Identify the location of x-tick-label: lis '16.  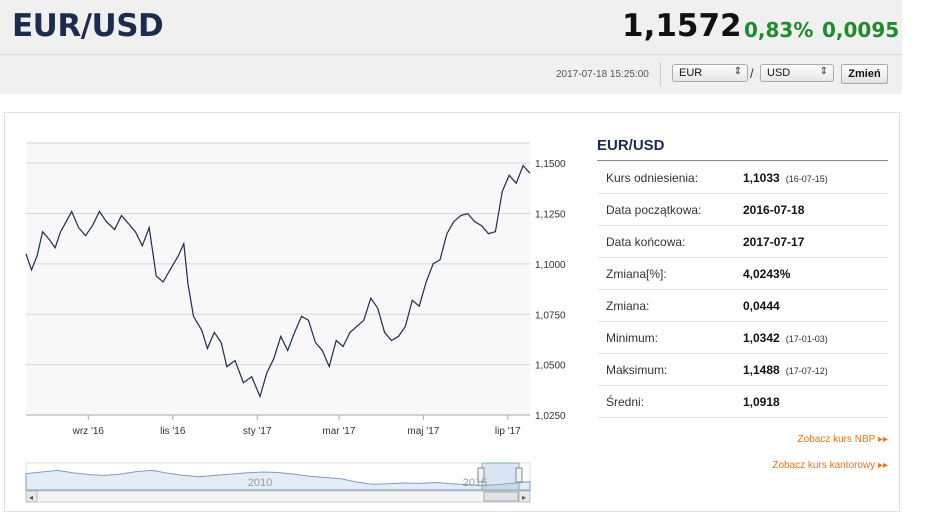
(173, 431).